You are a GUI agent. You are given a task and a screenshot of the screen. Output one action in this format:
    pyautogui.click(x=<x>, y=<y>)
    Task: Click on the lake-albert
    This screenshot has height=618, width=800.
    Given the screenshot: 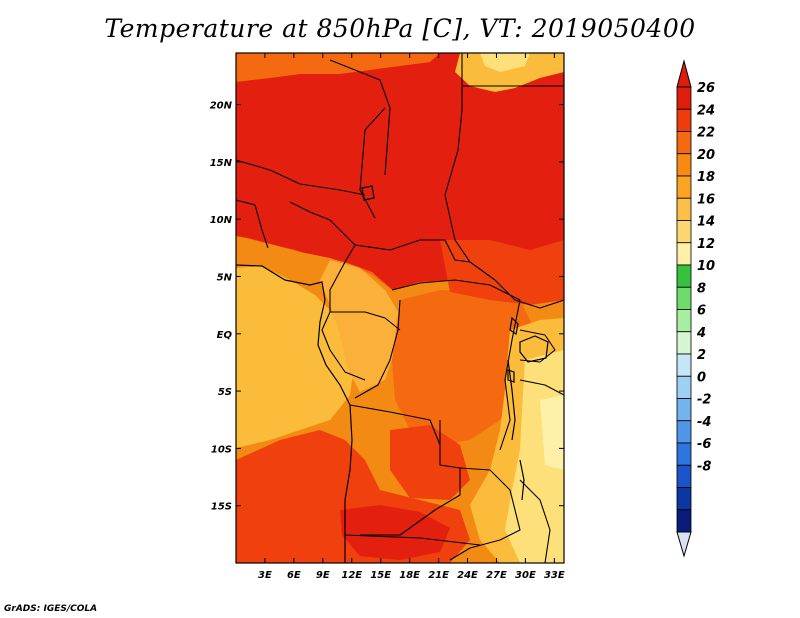 What is the action you would take?
    pyautogui.click(x=514, y=325)
    